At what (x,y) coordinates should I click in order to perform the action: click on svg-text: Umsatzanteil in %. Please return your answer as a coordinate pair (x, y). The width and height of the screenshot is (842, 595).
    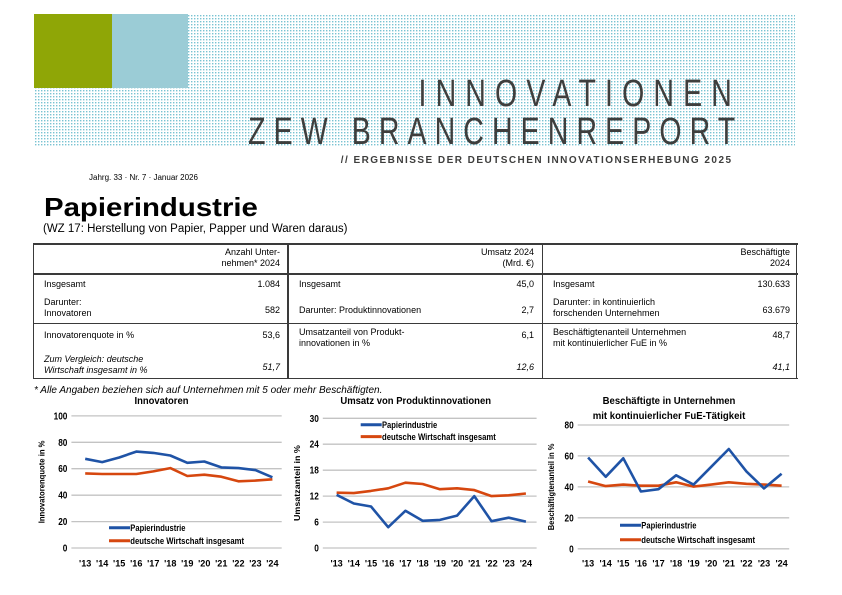
    Looking at the image, I should click on (297, 483).